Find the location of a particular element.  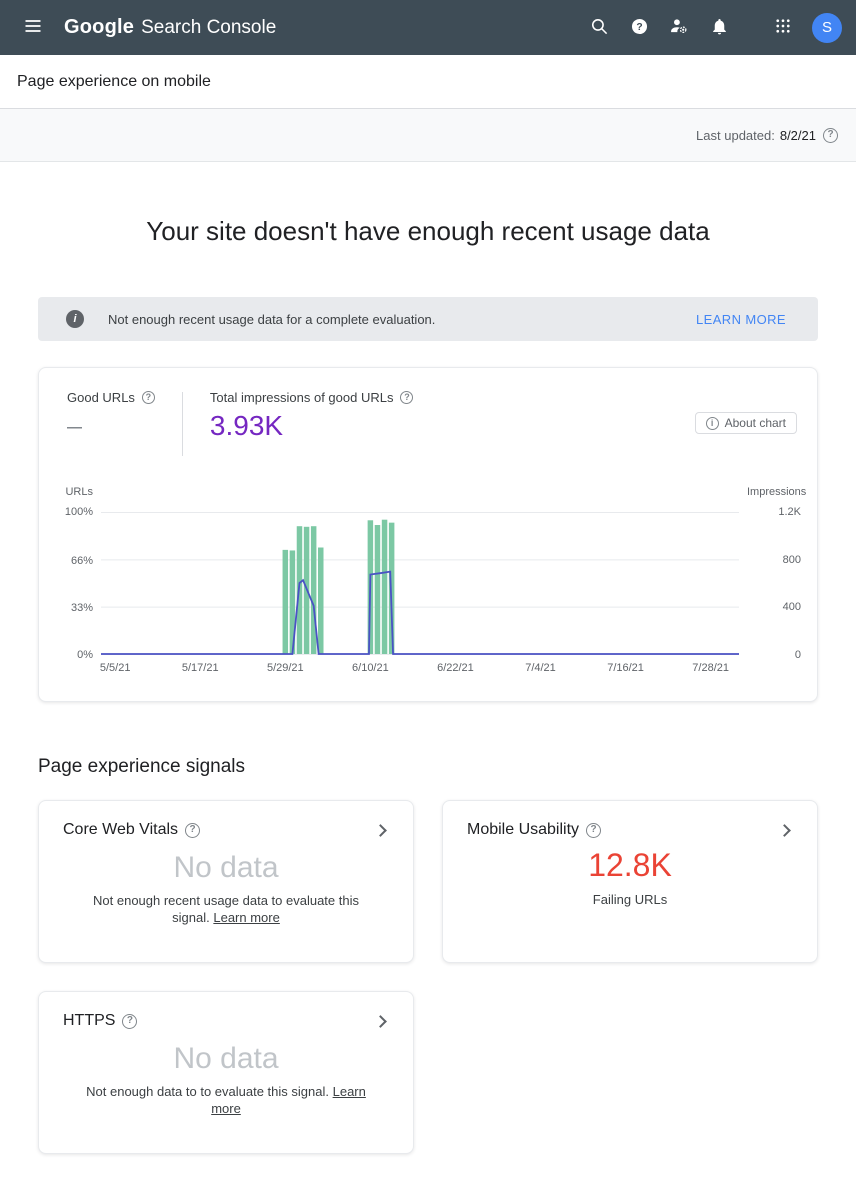

about-chart-button: i About chart is located at coordinates (745, 423).